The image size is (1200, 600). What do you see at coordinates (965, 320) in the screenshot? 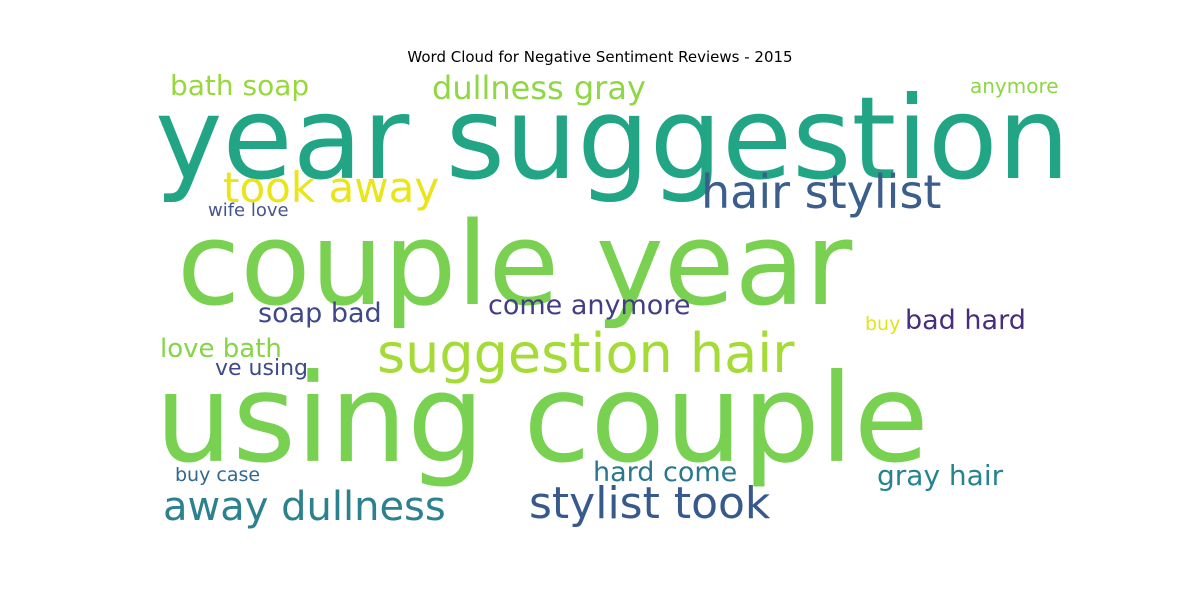
I see `word-bad-hard: bad hard` at bounding box center [965, 320].